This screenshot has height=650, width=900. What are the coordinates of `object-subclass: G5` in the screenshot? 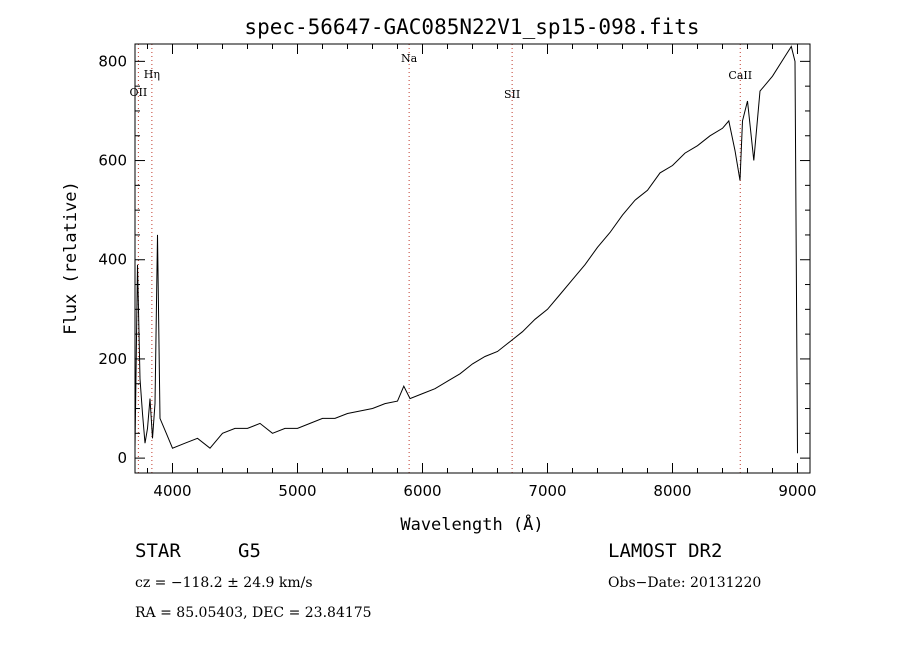 It's located at (249, 551).